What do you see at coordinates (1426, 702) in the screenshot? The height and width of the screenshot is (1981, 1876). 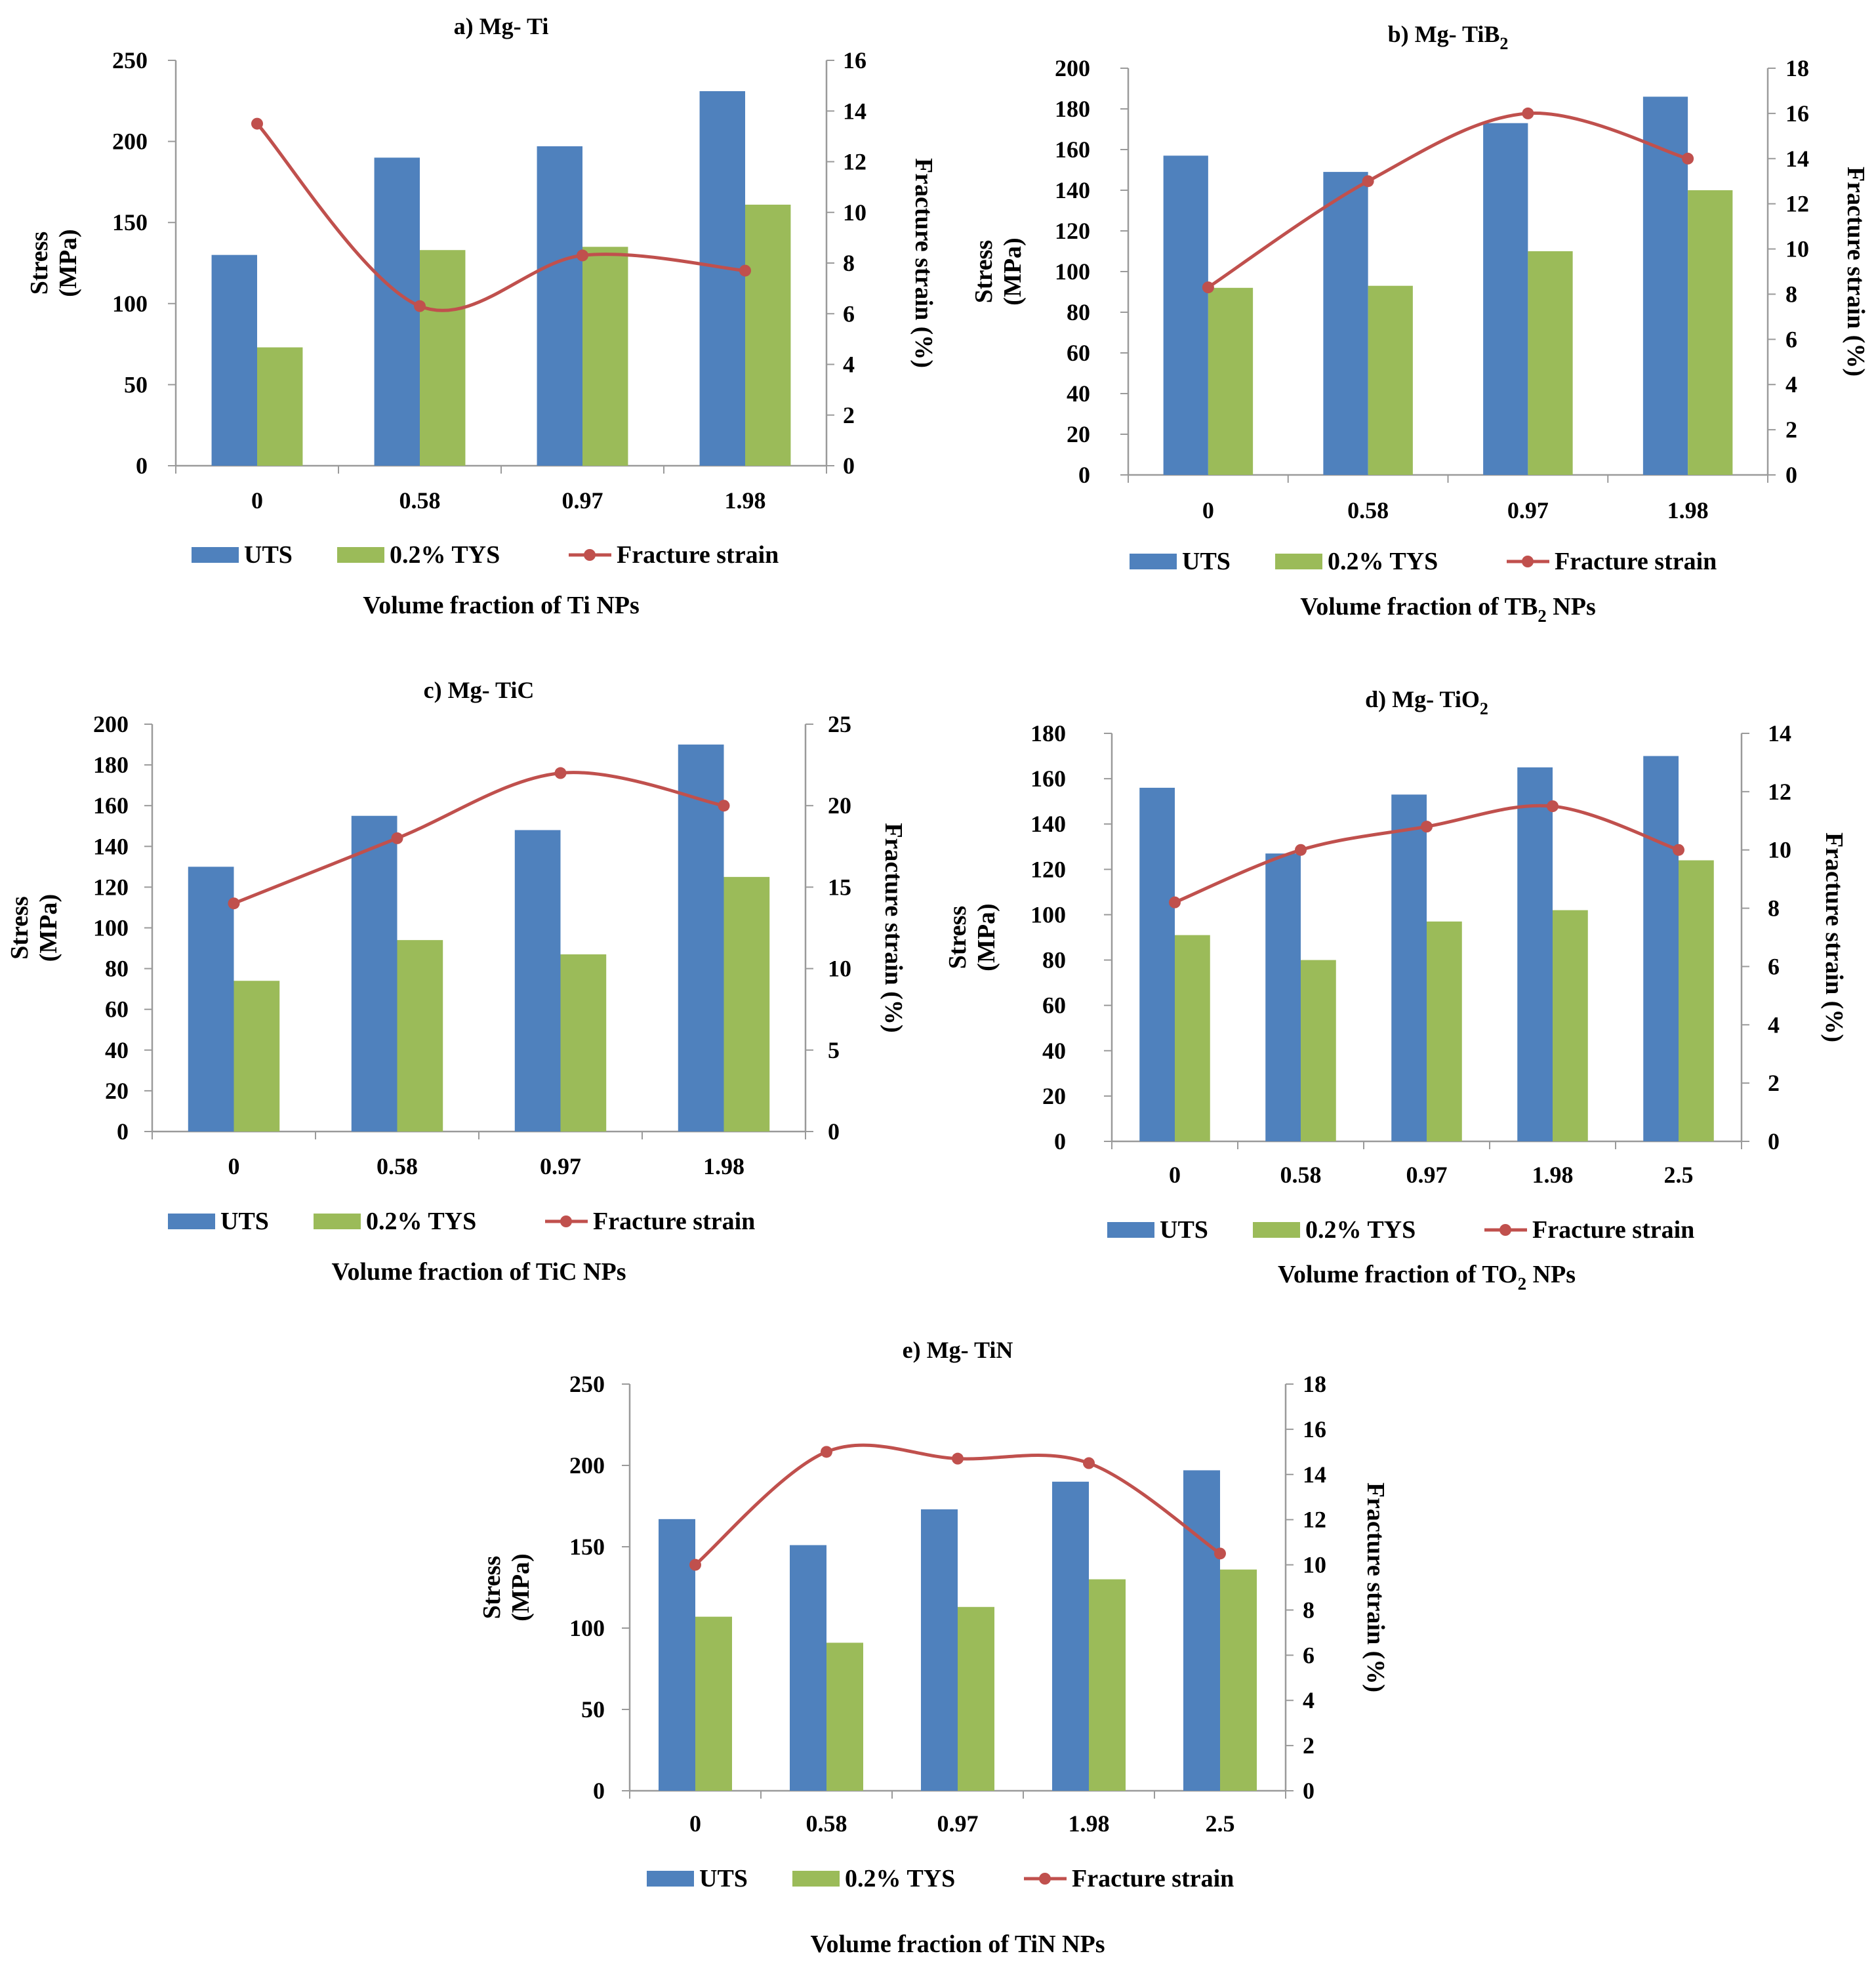 I see `chart-title: d) Mg- TiO2` at bounding box center [1426, 702].